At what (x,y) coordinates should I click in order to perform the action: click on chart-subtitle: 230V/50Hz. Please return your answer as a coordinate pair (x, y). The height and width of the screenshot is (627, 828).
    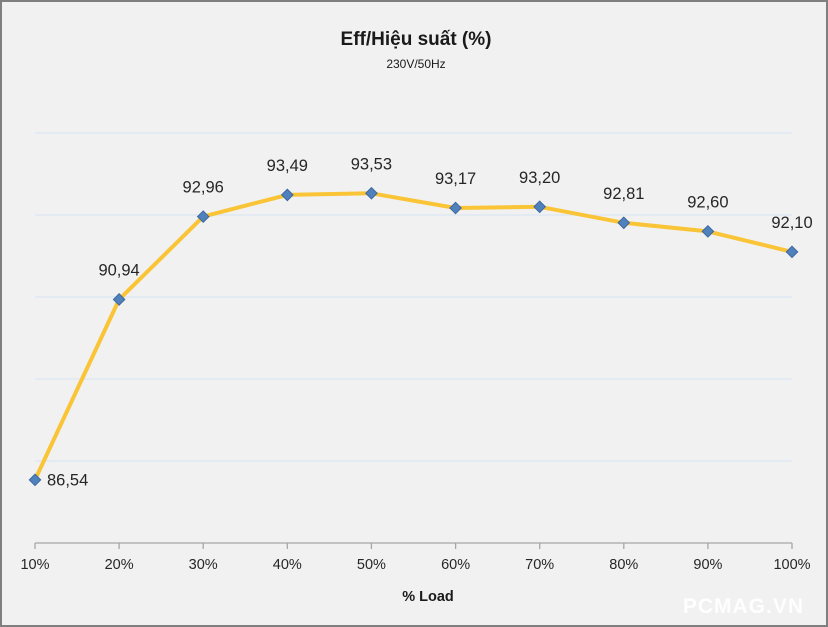
    Looking at the image, I should click on (416, 64).